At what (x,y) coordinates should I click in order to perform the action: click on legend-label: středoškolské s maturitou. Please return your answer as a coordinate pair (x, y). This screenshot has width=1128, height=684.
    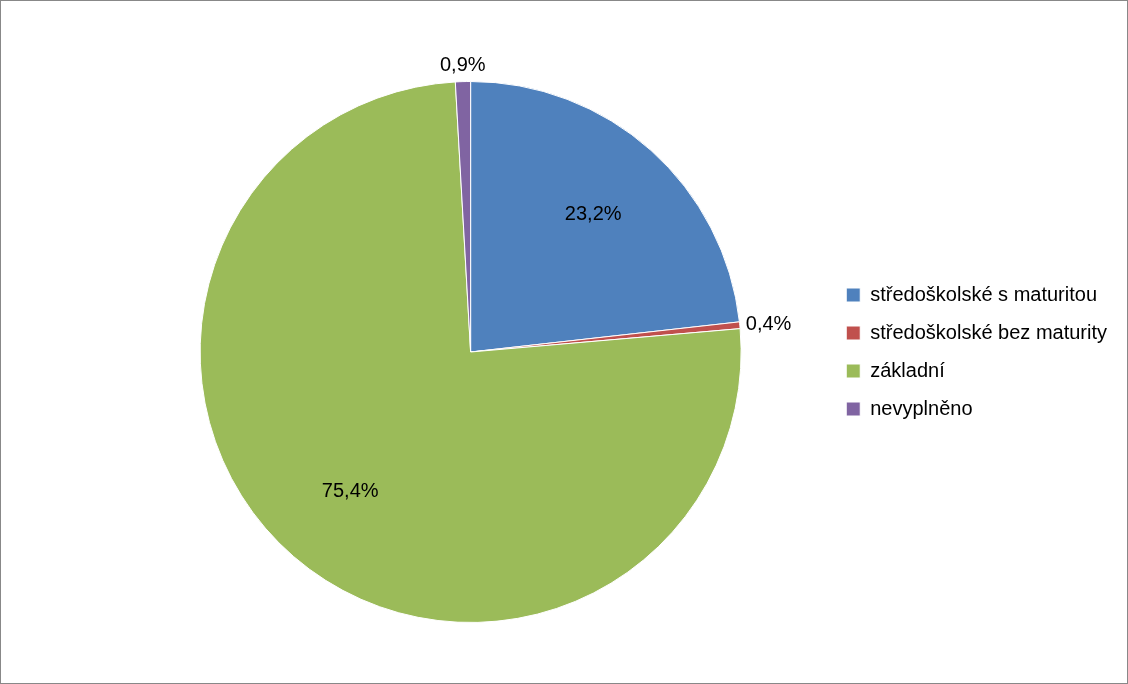
    Looking at the image, I should click on (984, 293).